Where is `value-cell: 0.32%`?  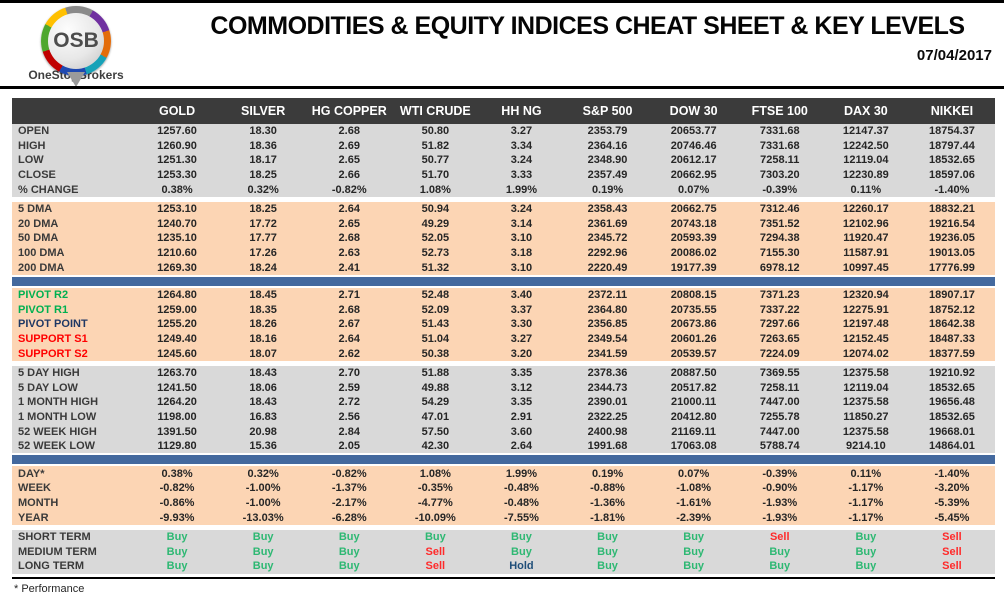
value-cell: 0.32% is located at coordinates (263, 473).